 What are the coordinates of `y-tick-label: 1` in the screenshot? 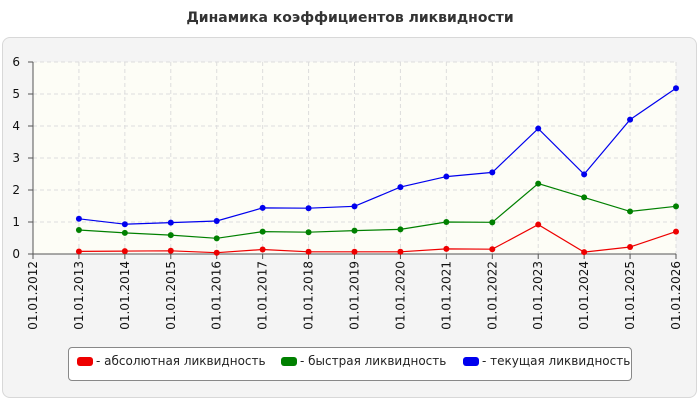 It's located at (16, 222).